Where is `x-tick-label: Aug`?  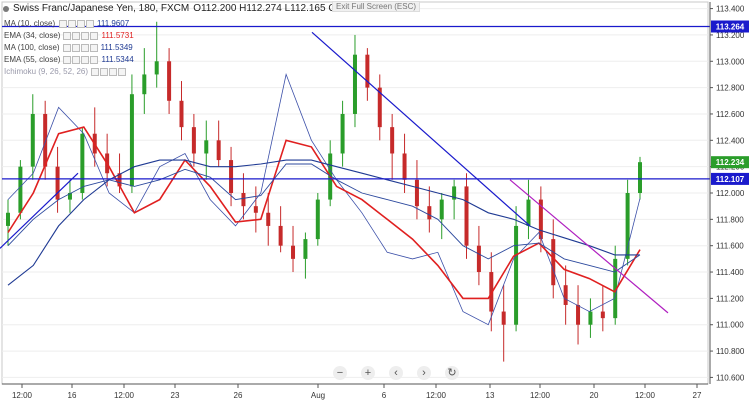
x-tick-label: Aug is located at coordinates (318, 395).